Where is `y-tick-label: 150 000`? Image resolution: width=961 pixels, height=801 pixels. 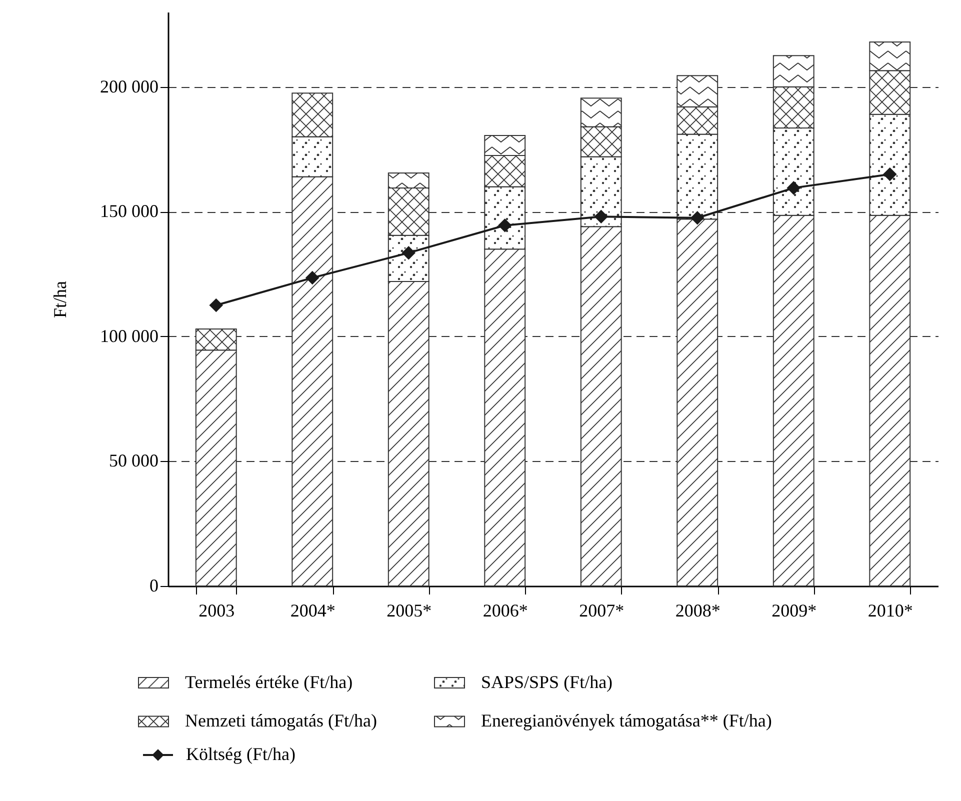
y-tick-label: 150 000 is located at coordinates (129, 211).